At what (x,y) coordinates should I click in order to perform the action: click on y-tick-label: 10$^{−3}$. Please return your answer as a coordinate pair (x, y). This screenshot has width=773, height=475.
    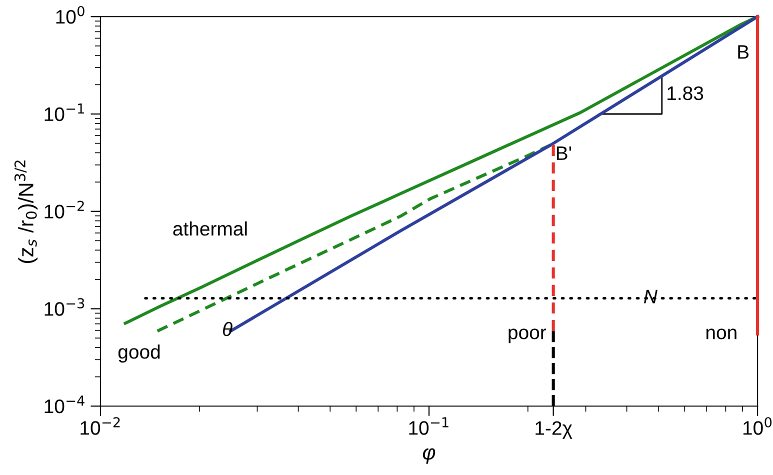
    Looking at the image, I should click on (64, 307).